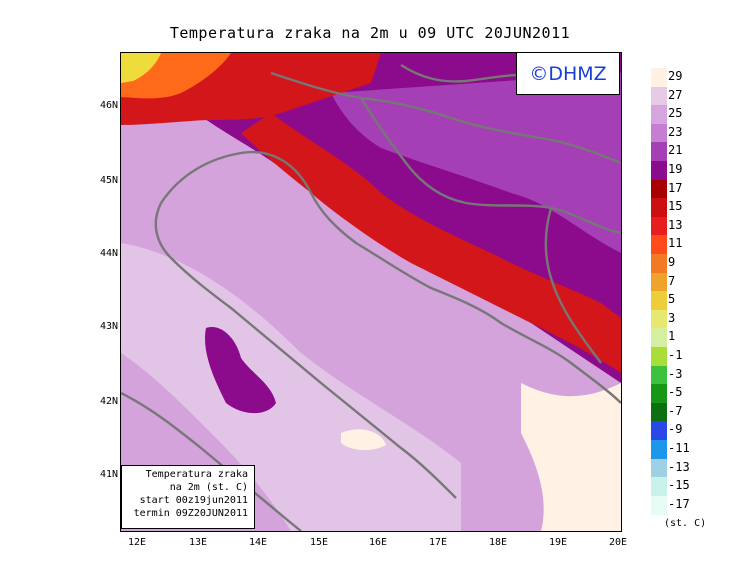 This screenshot has height=582, width=740. What do you see at coordinates (108, 180) in the screenshot?
I see `lat-label-45n: 45N` at bounding box center [108, 180].